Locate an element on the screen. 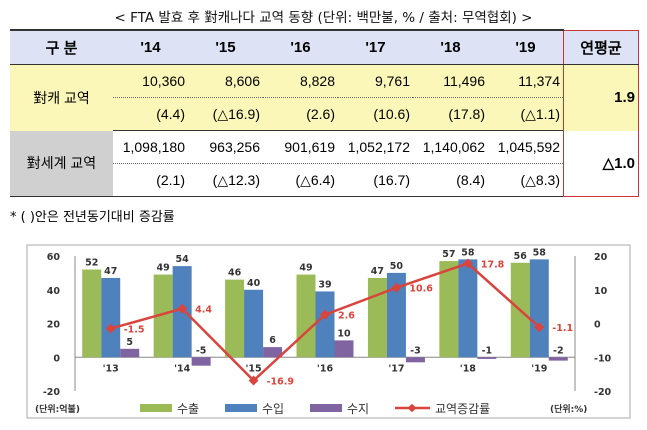  footnote: * ( )안은 전년동기대비 증감률 is located at coordinates (92, 217).